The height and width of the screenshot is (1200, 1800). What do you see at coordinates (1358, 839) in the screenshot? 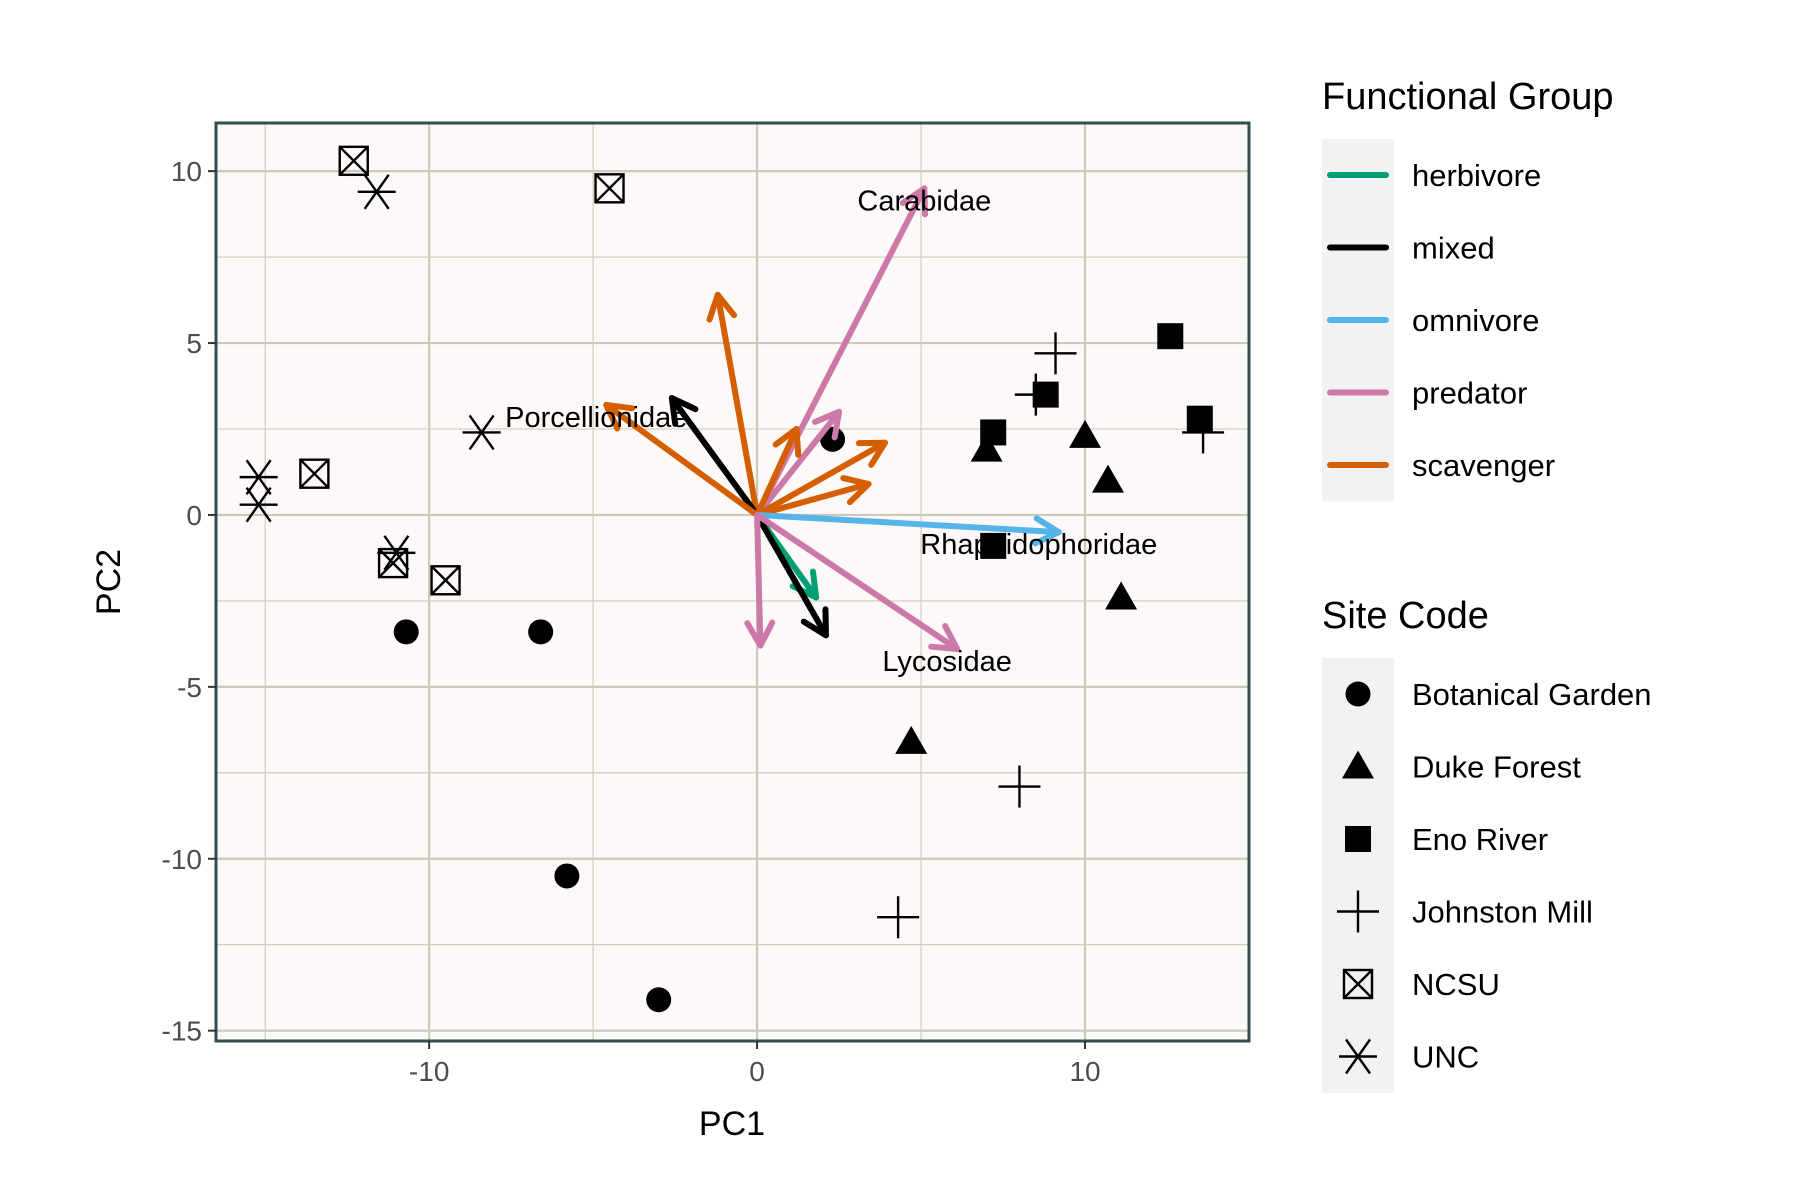
I see `legend-key-square` at bounding box center [1358, 839].